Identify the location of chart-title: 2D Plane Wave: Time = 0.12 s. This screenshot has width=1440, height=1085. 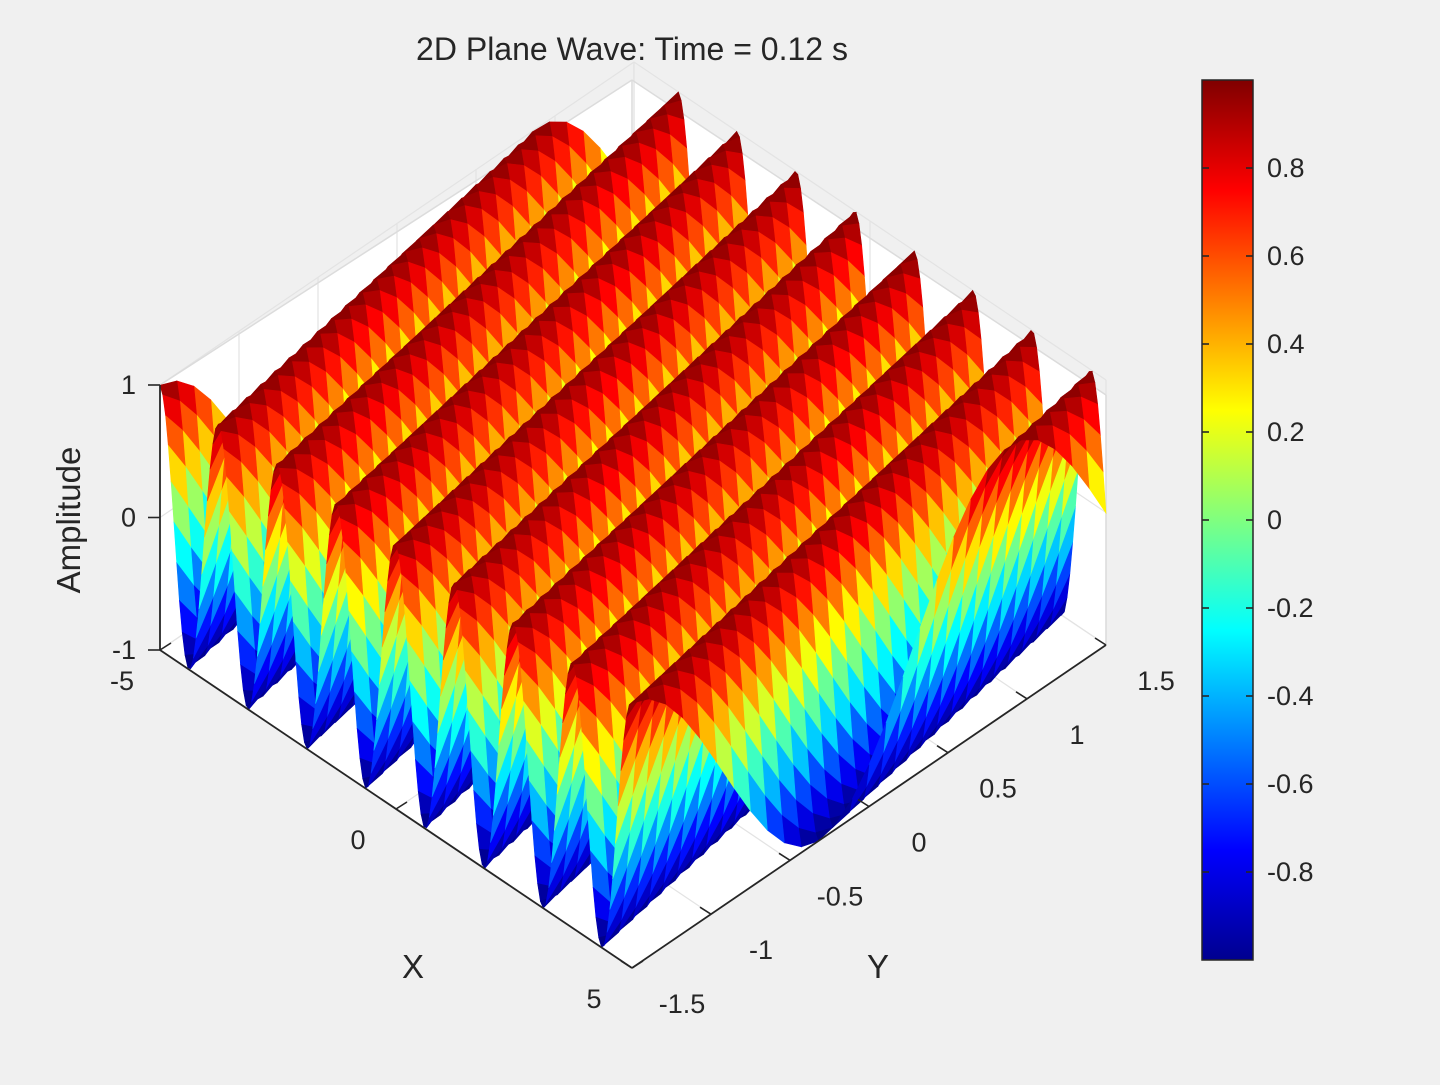
(632, 49).